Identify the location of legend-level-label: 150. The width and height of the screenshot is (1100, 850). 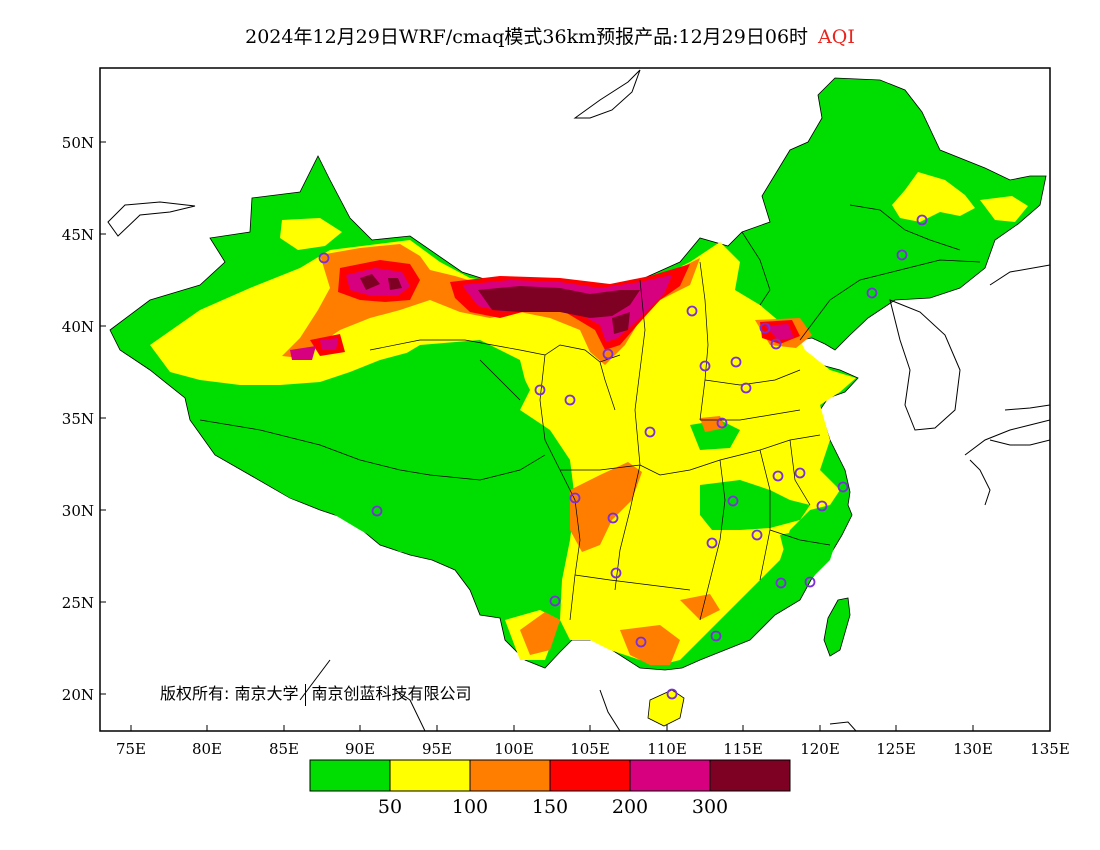
(550, 807).